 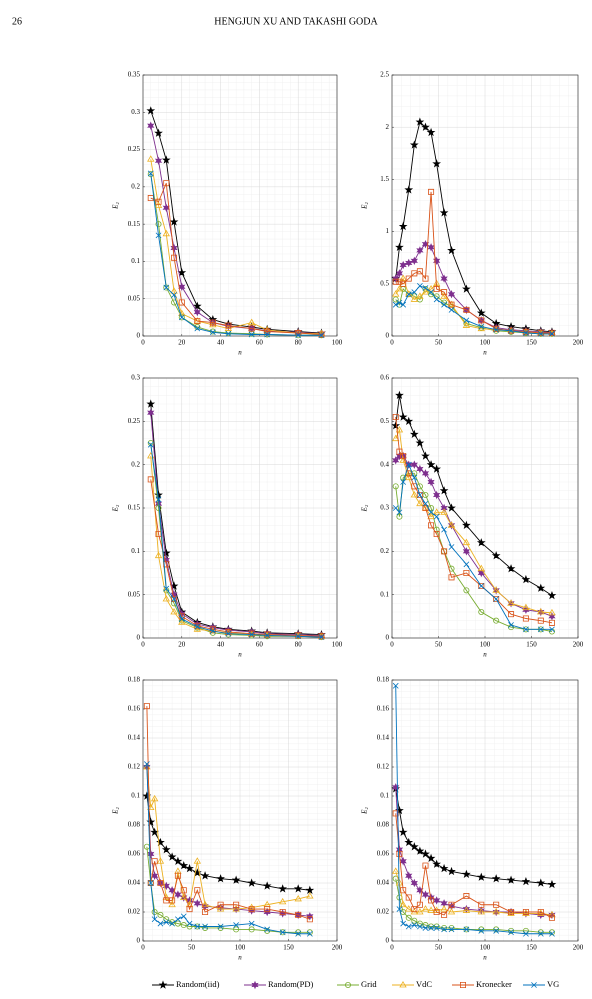 What do you see at coordinates (291, 984) in the screenshot?
I see `legend-label: Random(PD)` at bounding box center [291, 984].